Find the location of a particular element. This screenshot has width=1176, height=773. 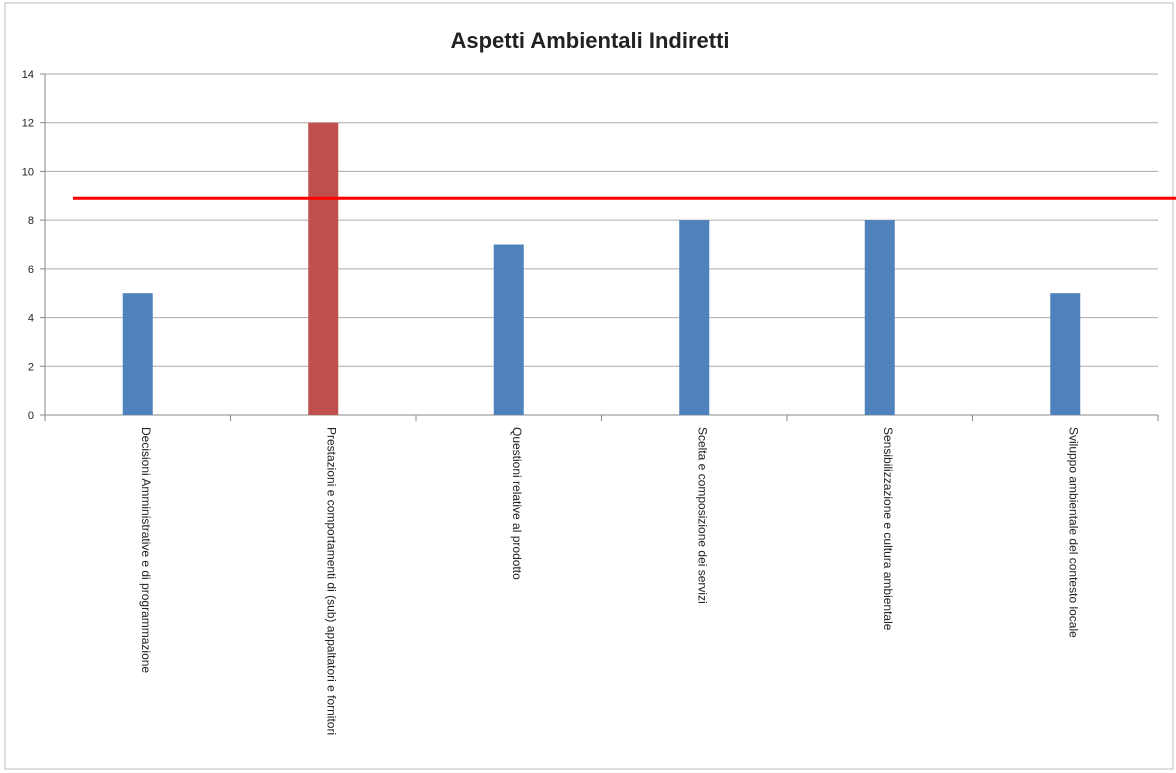

y-tick-label: 14 is located at coordinates (28, 75).